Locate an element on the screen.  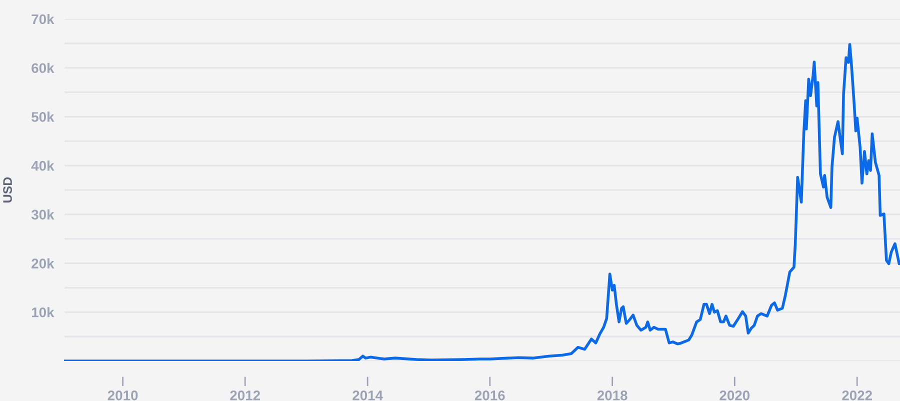
x-tick-label: 2014 is located at coordinates (367, 395).